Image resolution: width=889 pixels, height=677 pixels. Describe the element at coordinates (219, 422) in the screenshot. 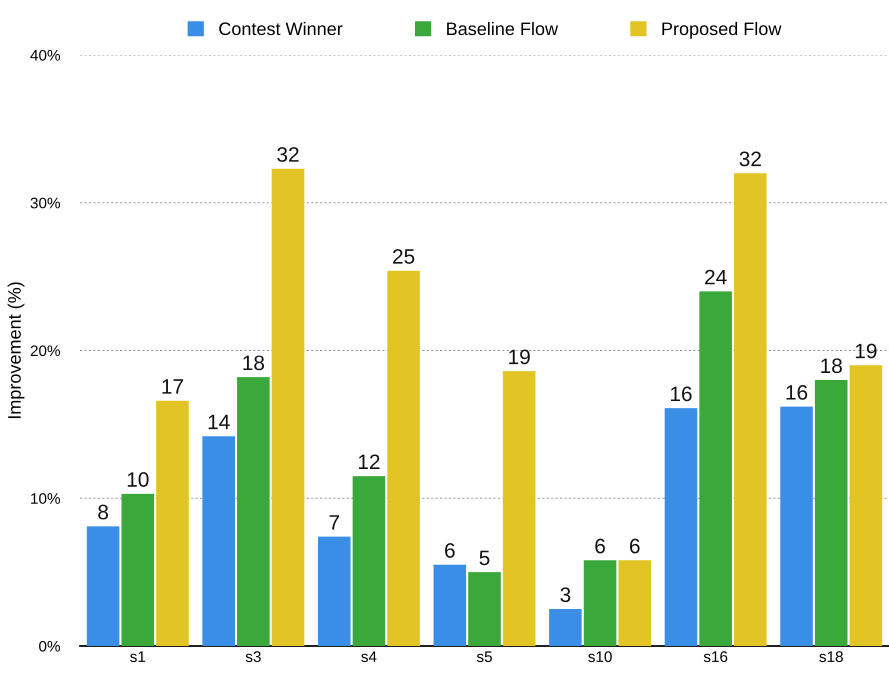

I see `data-label: 14` at that location.